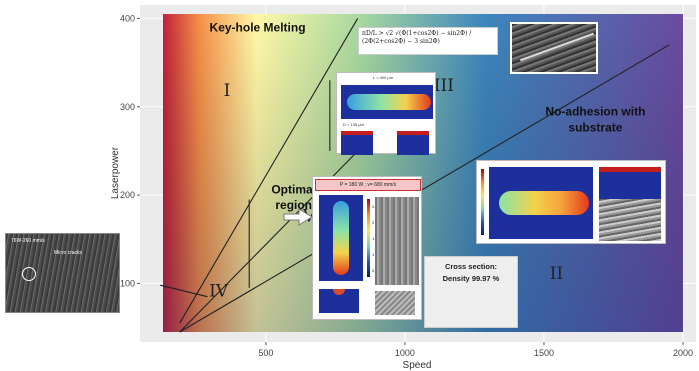  Describe the element at coordinates (115, 172) in the screenshot. I see `y-axis-label: Laserpower` at that location.